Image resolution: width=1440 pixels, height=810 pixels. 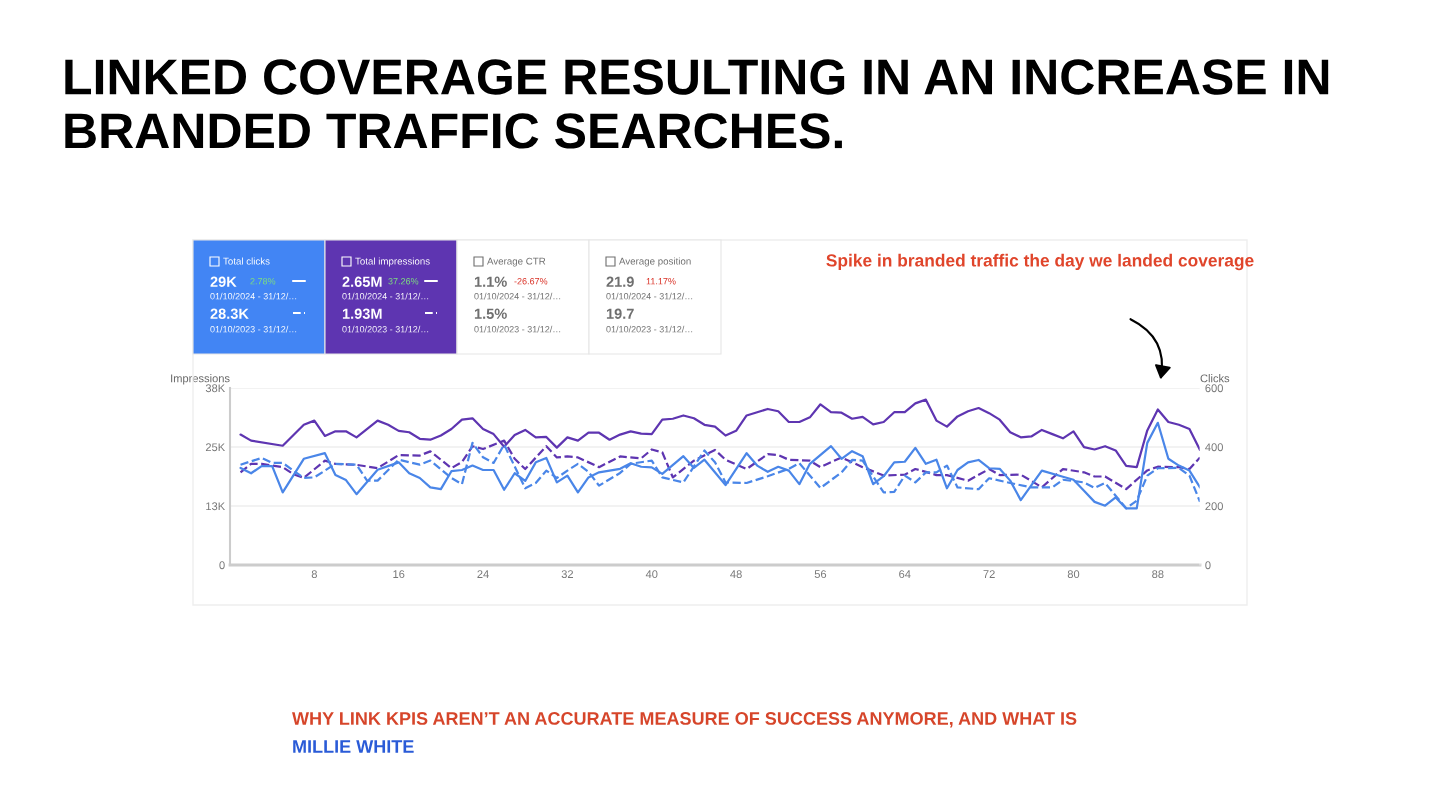 I want to click on text: -26.67%, so click(x=531, y=281).